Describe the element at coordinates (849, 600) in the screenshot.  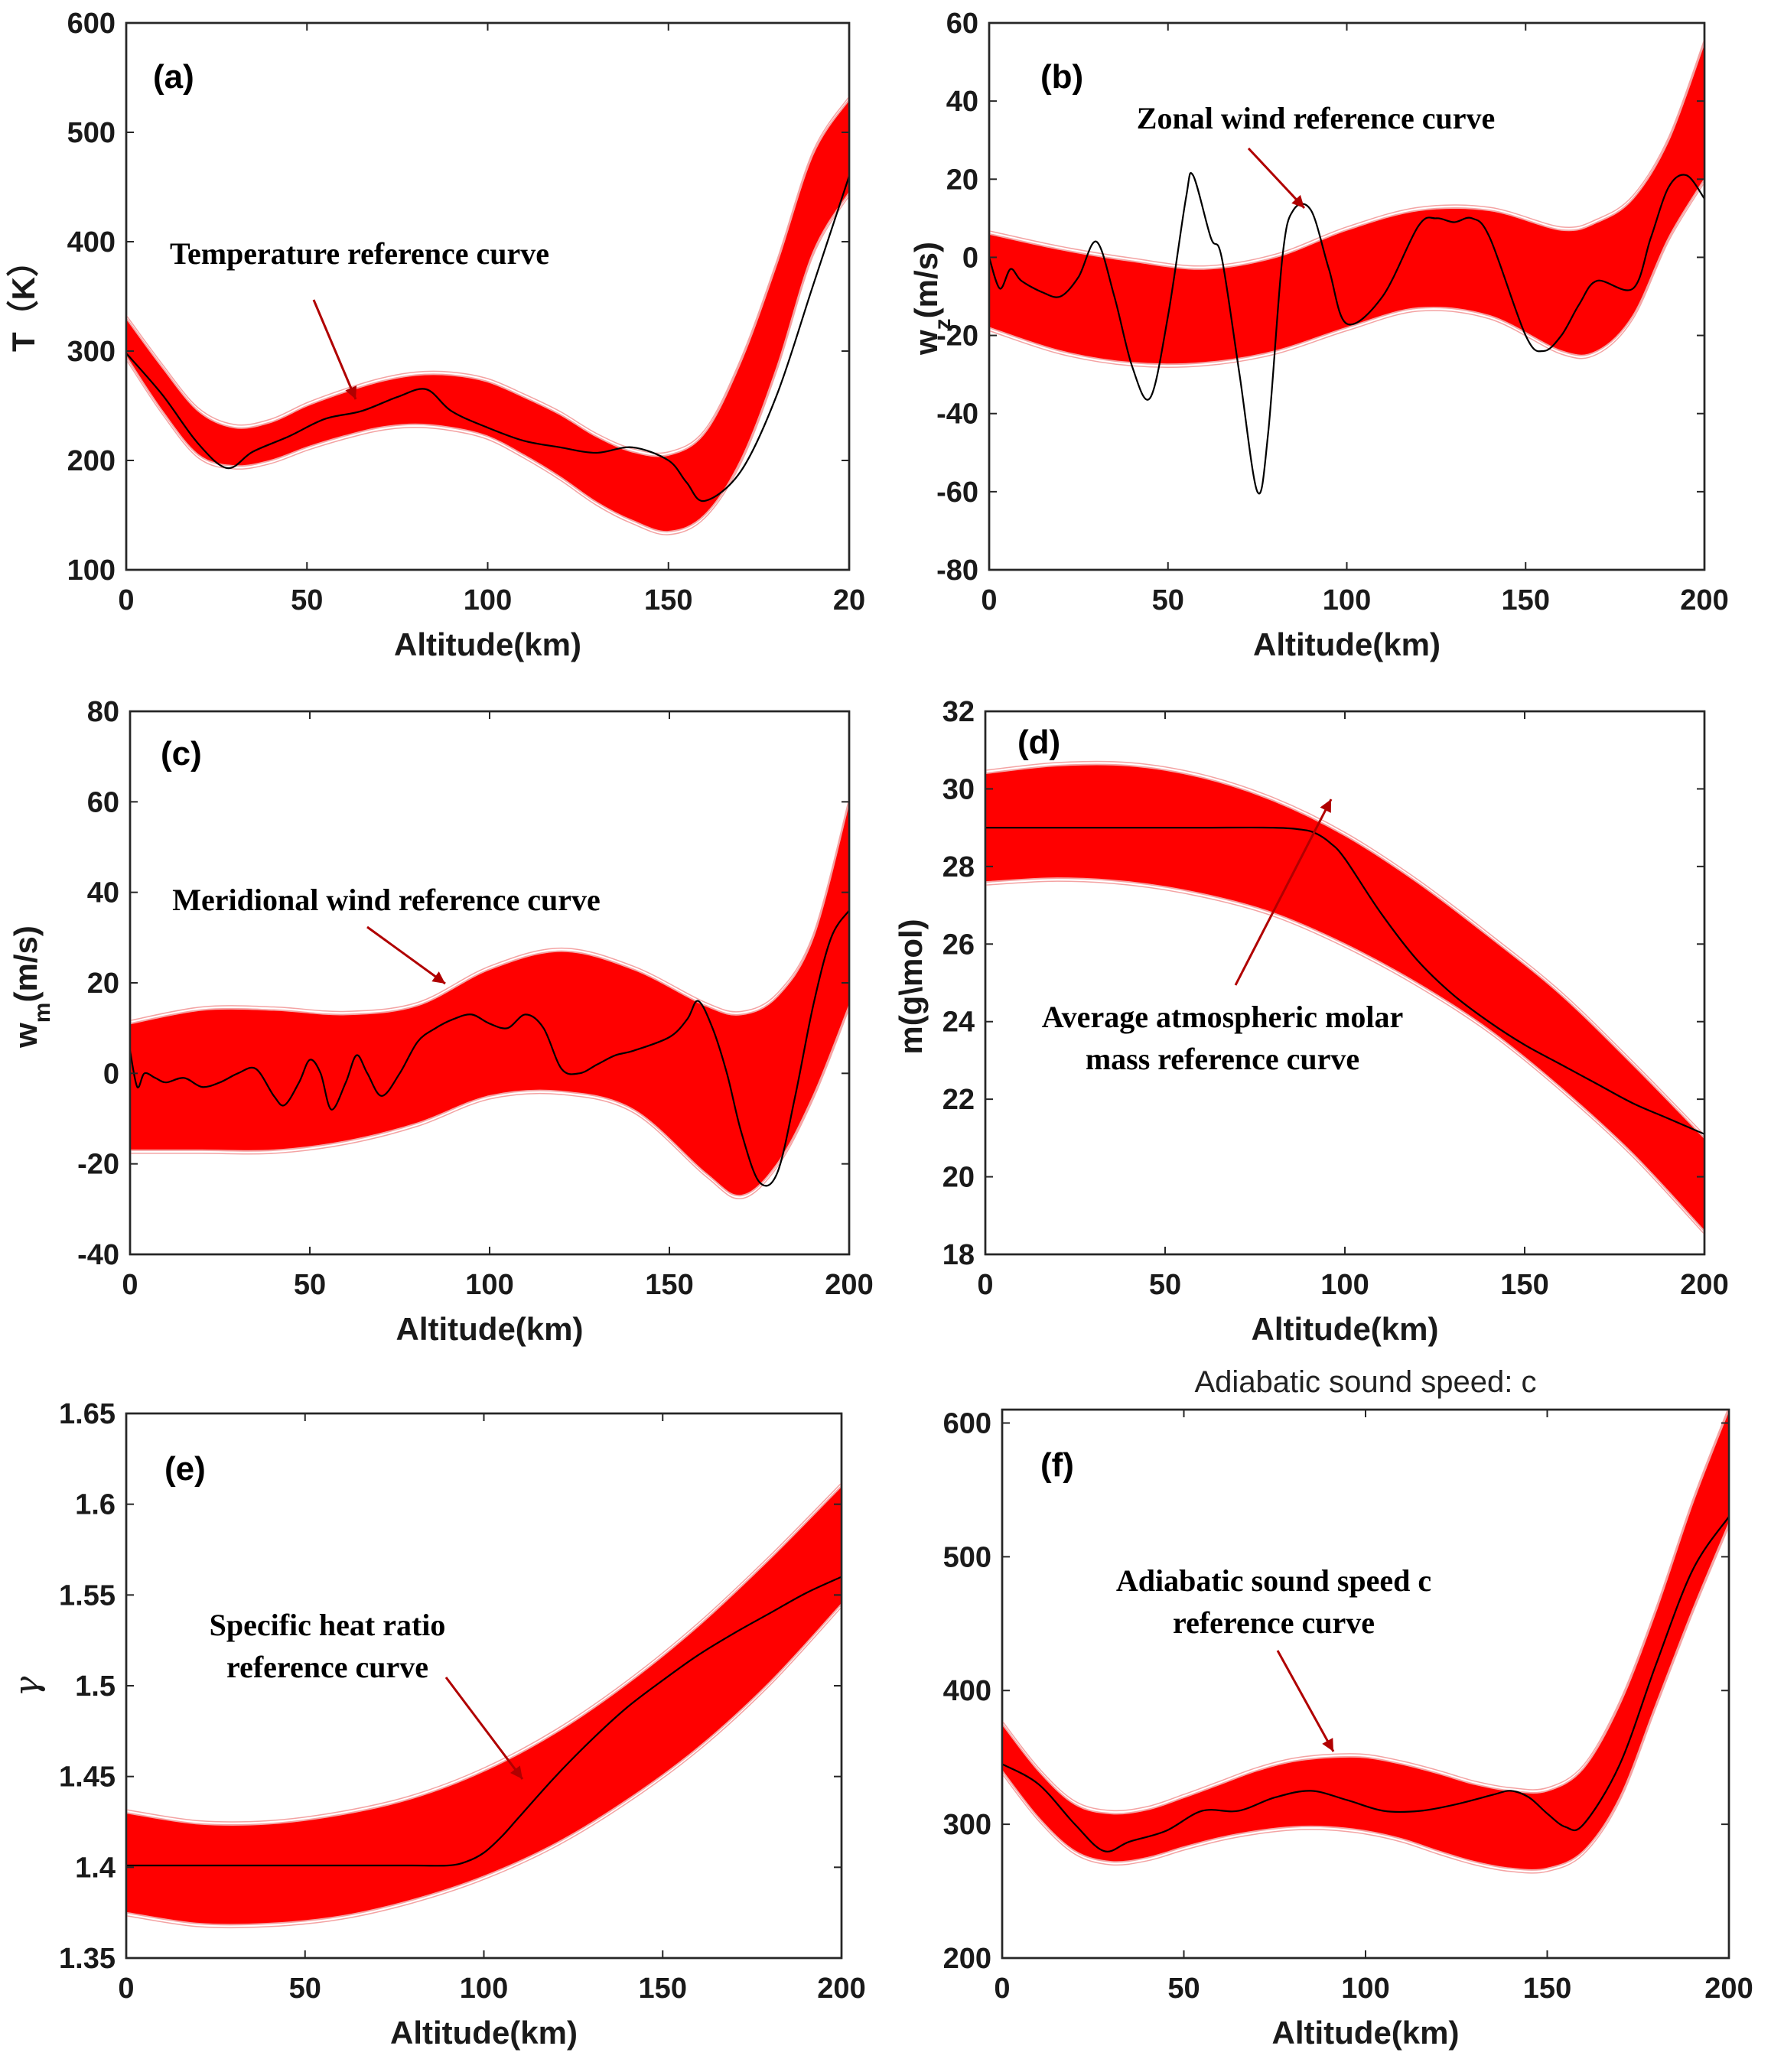
I see `x-tick-label: 20` at that location.